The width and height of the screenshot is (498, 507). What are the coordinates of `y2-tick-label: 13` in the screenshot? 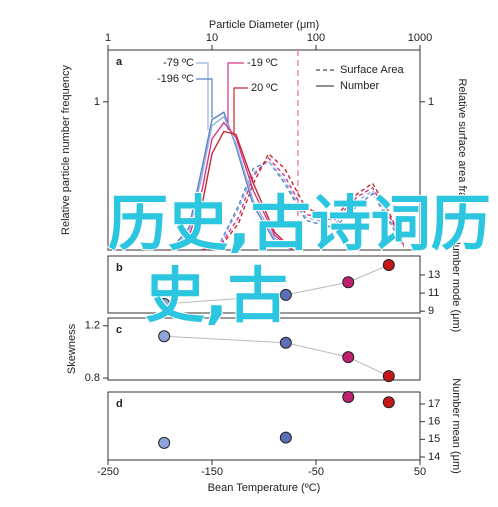 It's located at (434, 275).